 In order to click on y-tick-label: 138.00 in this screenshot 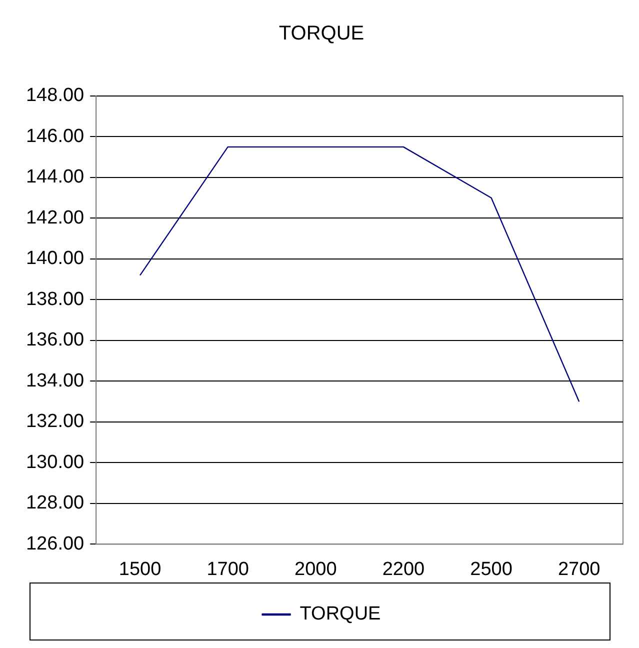, I will do `click(55, 299)`.